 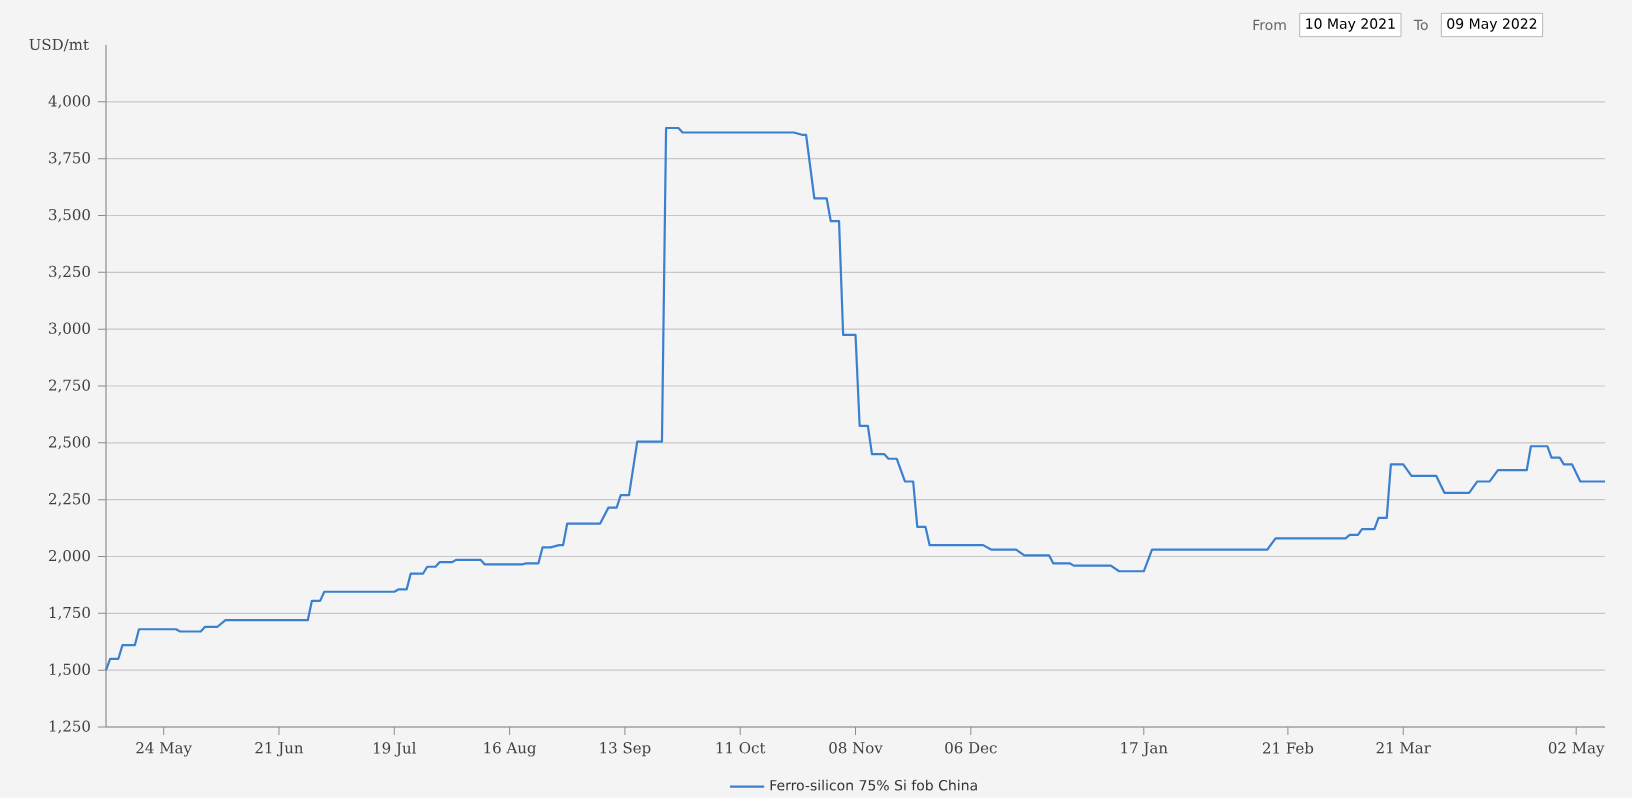 I want to click on x-tick-label: 06 Dec, so click(x=971, y=748).